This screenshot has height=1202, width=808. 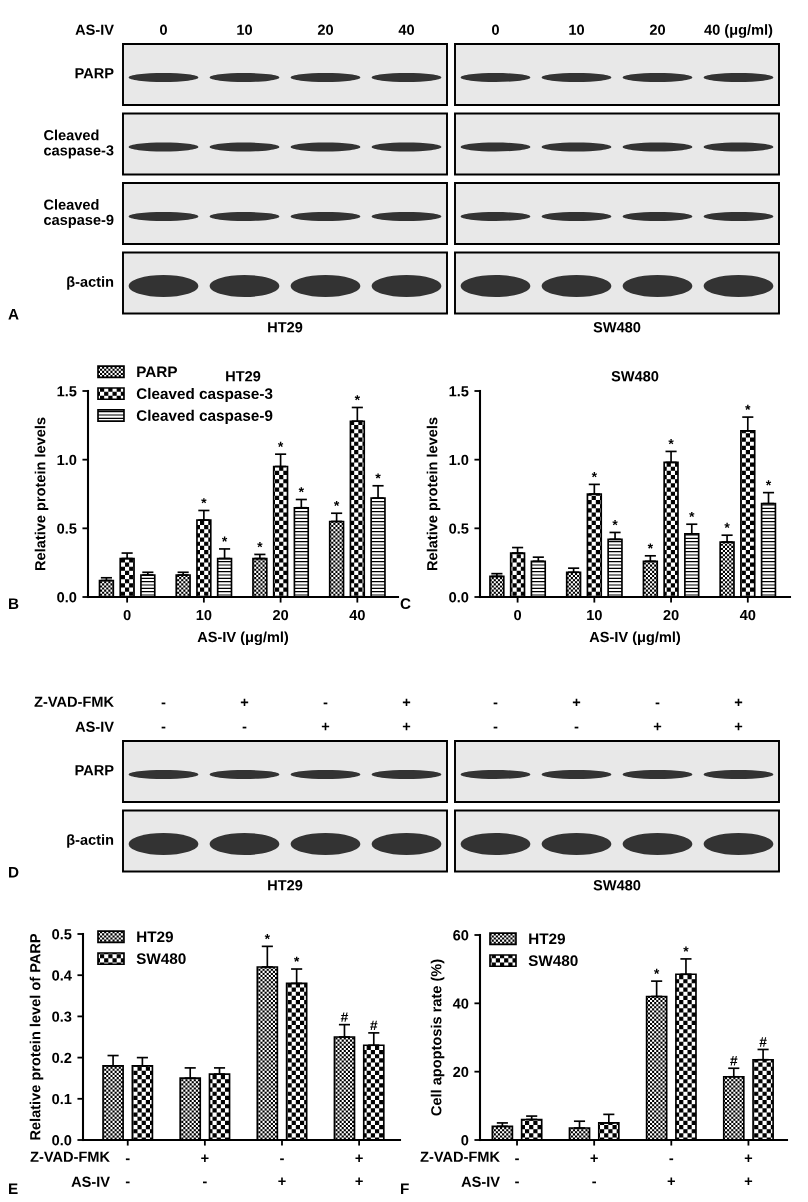 I want to click on x-tick-label: - +, so click(x=671, y=1172).